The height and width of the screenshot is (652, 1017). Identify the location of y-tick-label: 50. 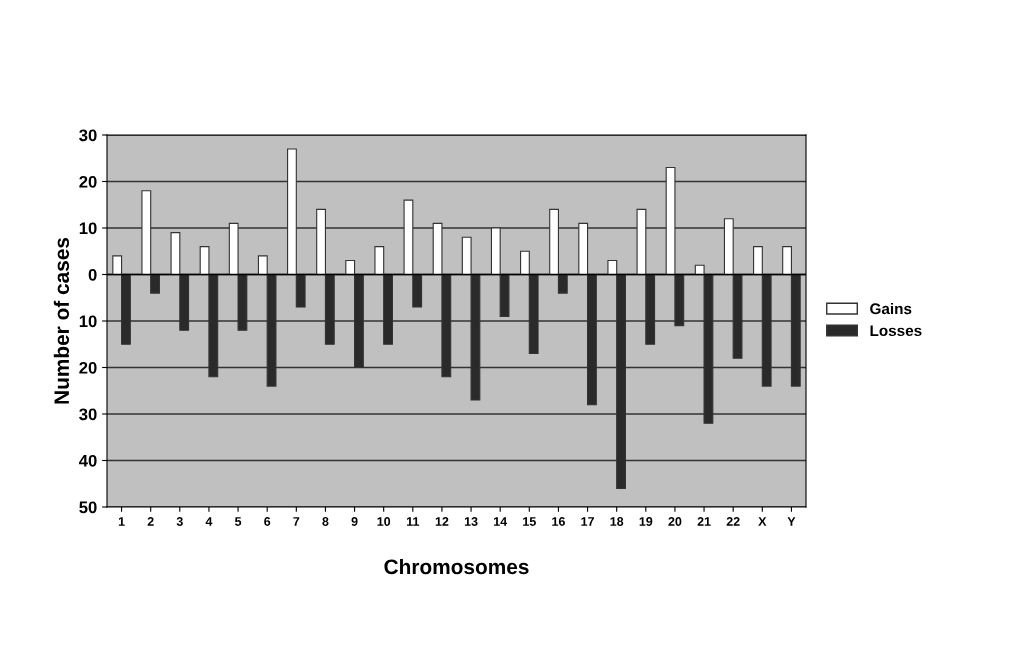
(88, 507).